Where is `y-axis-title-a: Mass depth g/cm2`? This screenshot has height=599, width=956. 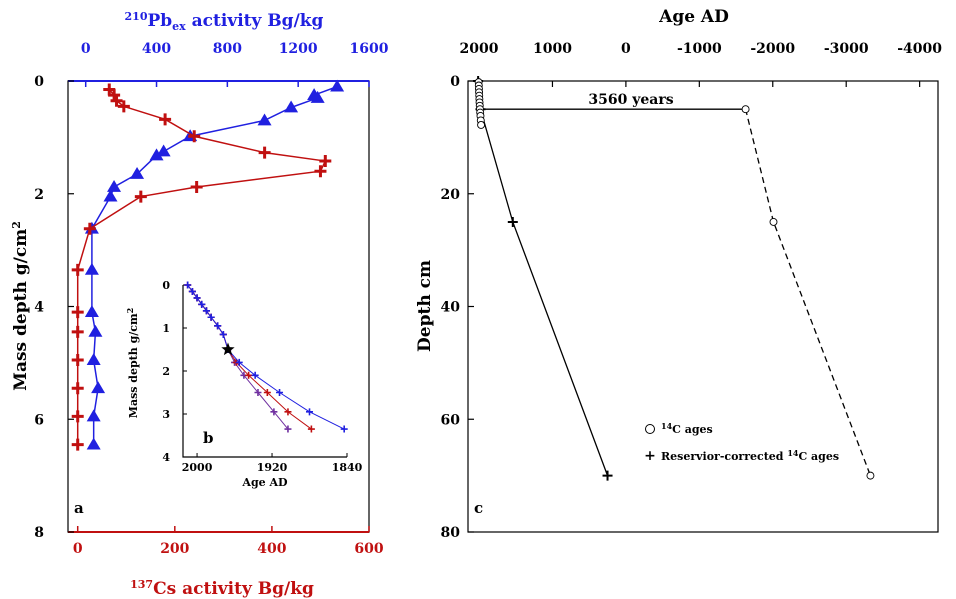 y-axis-title-a: Mass depth g/cm2 is located at coordinates (20, 306).